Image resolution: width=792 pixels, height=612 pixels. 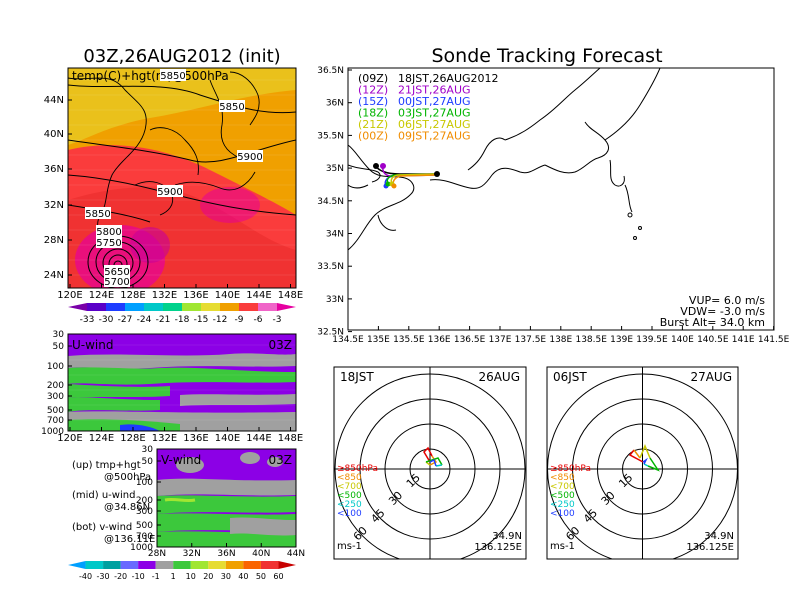 What do you see at coordinates (437, 174) in the screenshot?
I see `launch-point` at bounding box center [437, 174].